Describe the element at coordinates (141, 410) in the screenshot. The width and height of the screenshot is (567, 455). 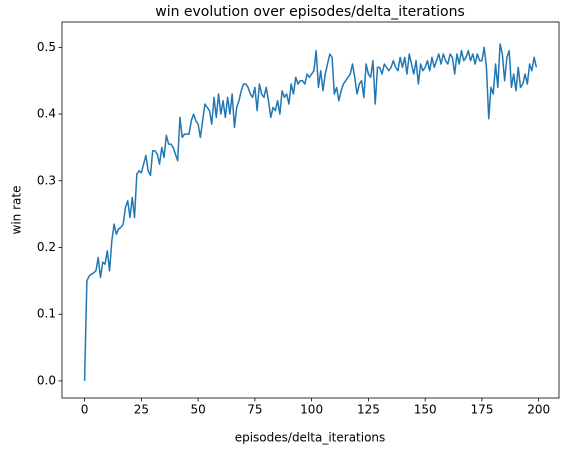
I see `x-tick-label: 25` at that location.